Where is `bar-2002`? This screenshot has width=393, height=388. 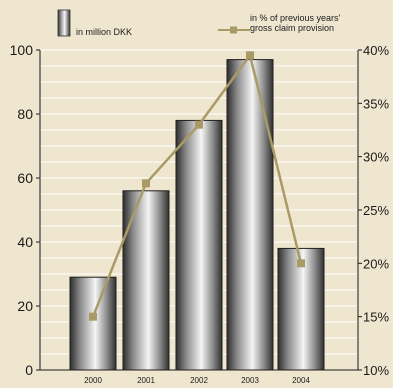
bar-2002 is located at coordinates (199, 245).